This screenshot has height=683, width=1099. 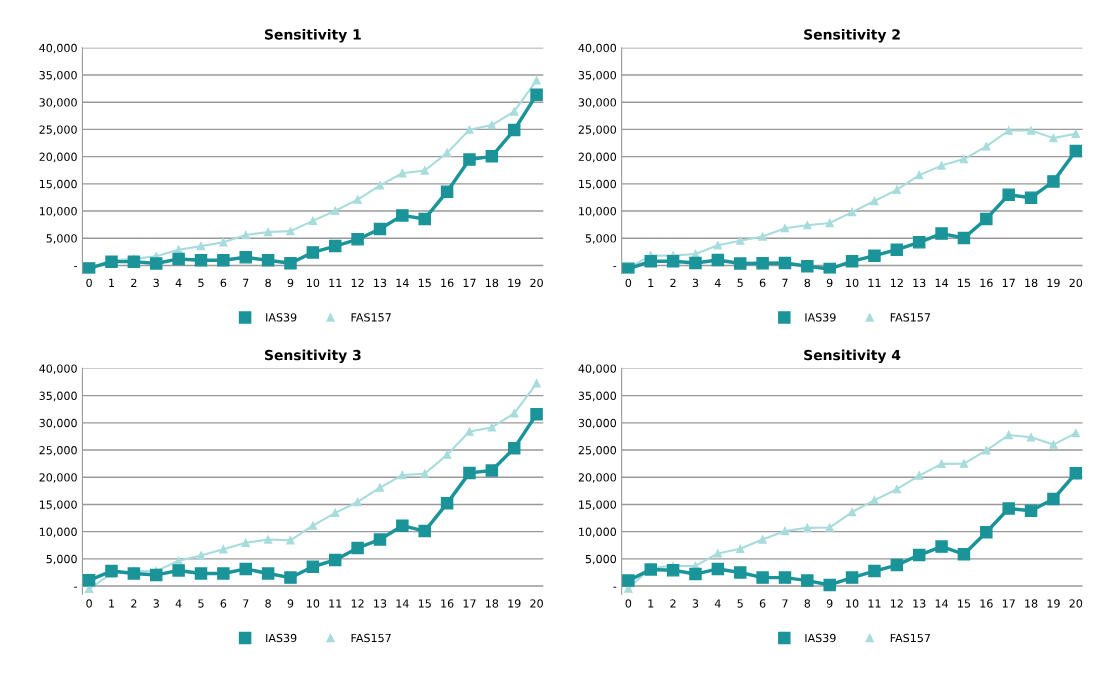 I want to click on chart-title: Sensitivity 3, so click(x=312, y=356).